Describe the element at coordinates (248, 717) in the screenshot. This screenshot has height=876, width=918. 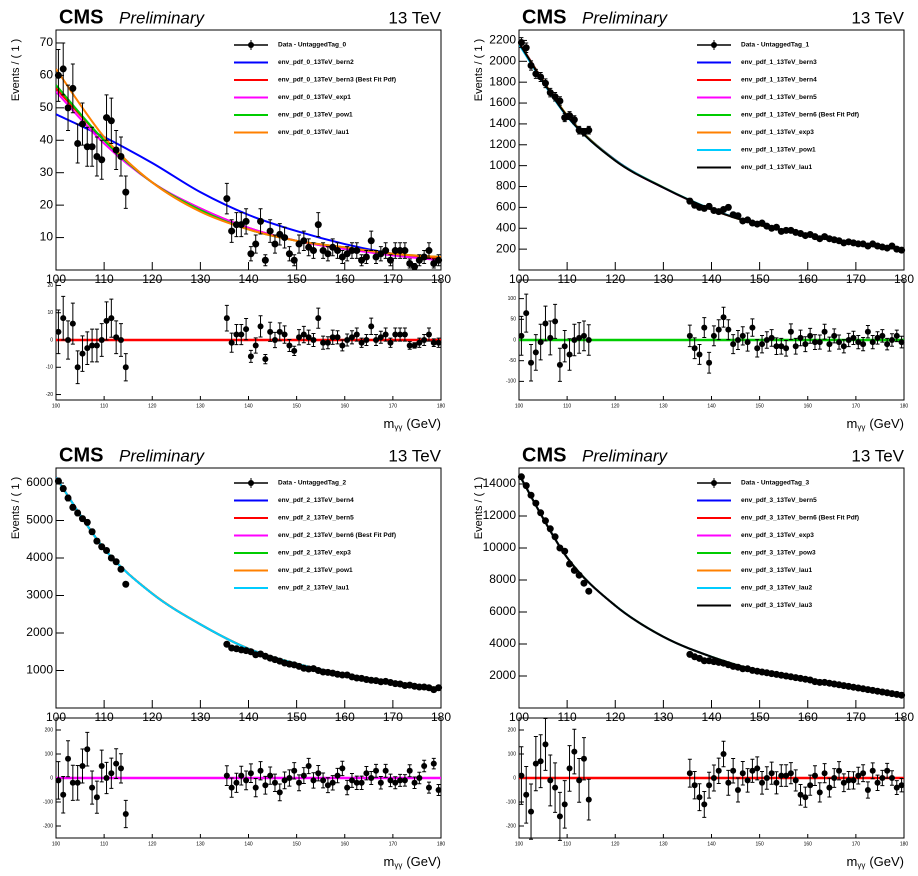
I see `x-tick-label: 140` at that location.